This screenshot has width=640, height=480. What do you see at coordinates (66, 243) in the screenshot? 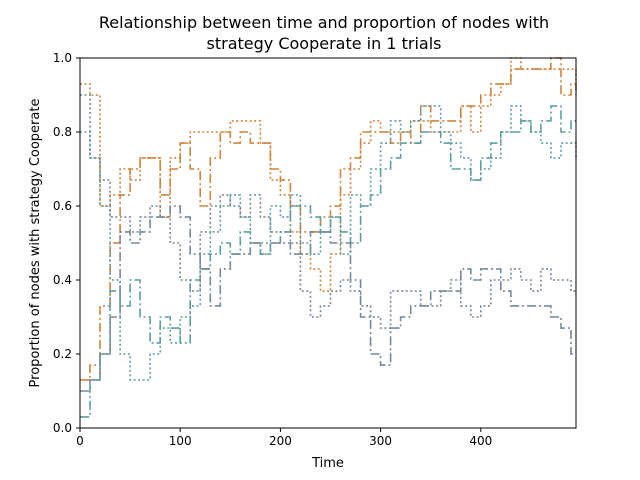
I see `y-axis-ticks: 0.0 0.2 0.4 0.6 0.8 1.0` at bounding box center [66, 243].